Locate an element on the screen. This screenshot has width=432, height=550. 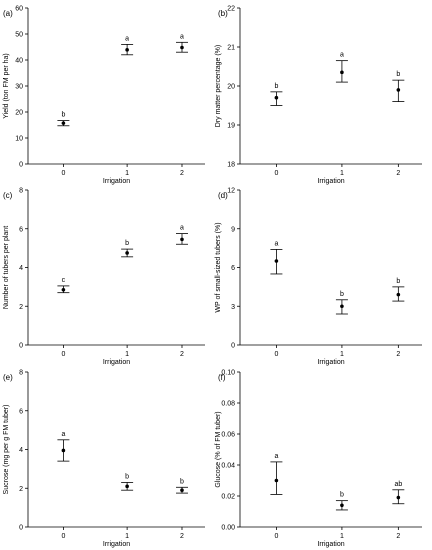
y-tick-label: 0.04 is located at coordinates (228, 466).